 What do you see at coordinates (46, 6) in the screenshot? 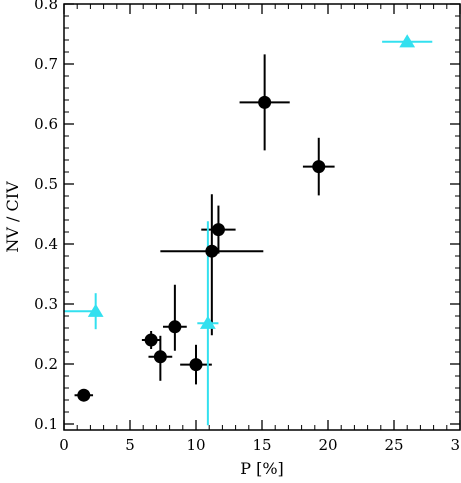
I see `y-tick-label: 0.8` at bounding box center [46, 6].